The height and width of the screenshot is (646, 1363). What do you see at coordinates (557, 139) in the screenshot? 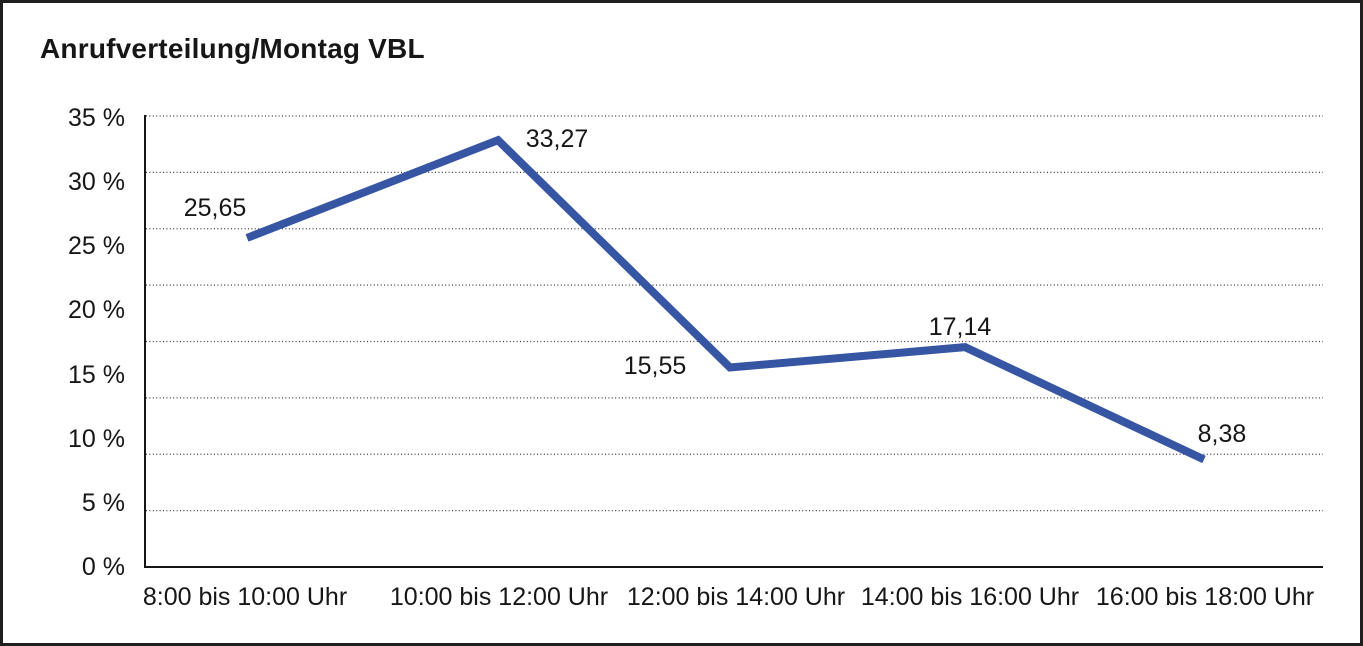
I see `data-point-label: 33,27` at bounding box center [557, 139].